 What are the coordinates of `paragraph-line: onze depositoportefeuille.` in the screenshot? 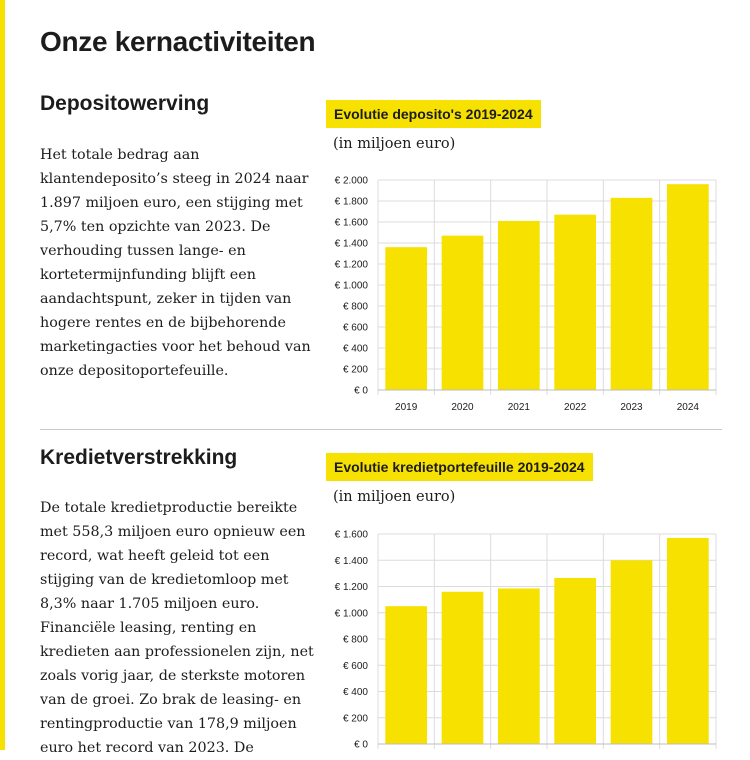 It's located at (134, 371).